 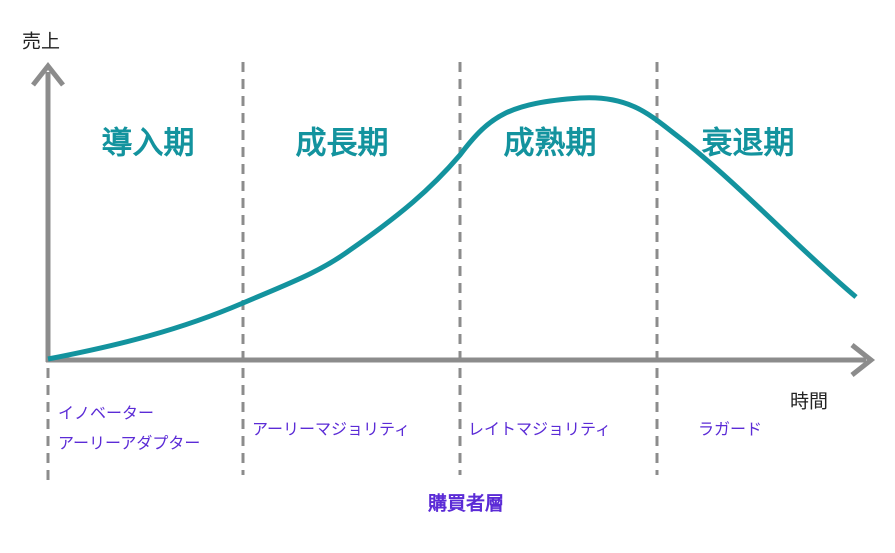 I want to click on x-axis-arrow, so click(x=863, y=360).